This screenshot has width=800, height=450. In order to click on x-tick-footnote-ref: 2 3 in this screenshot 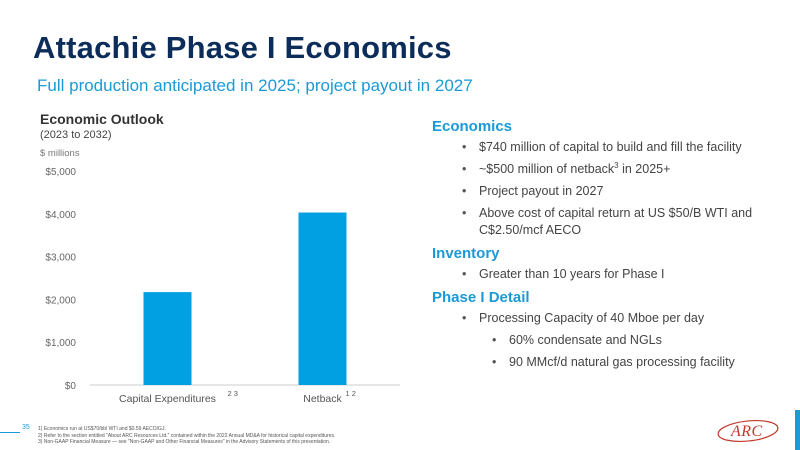, I will do `click(233, 393)`.